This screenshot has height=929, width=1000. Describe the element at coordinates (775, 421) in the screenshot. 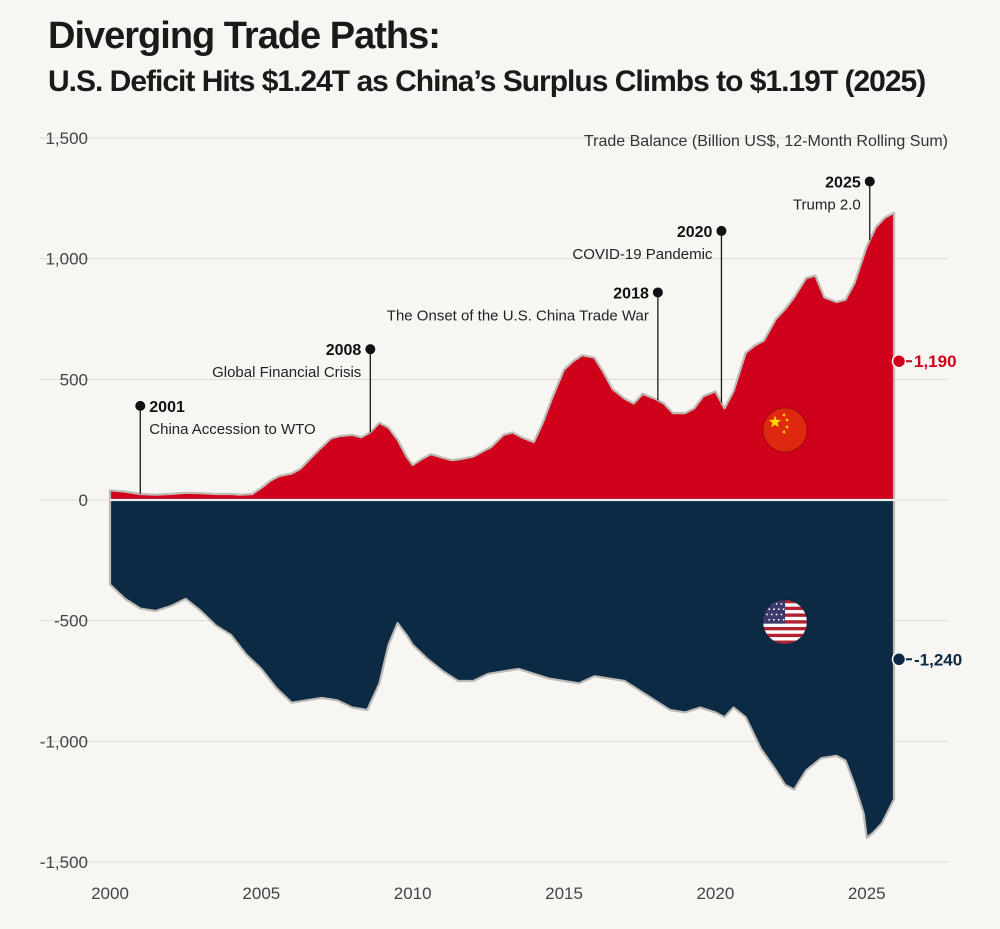

I see `china-flag-big-star` at that location.